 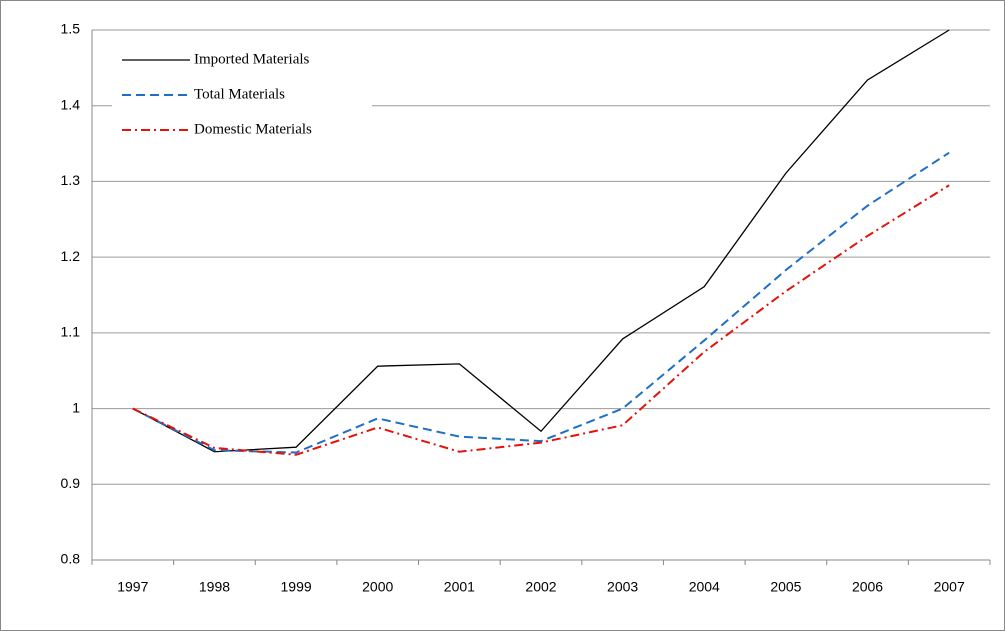 What do you see at coordinates (785, 587) in the screenshot?
I see `x-tick-label: 2005` at bounding box center [785, 587].